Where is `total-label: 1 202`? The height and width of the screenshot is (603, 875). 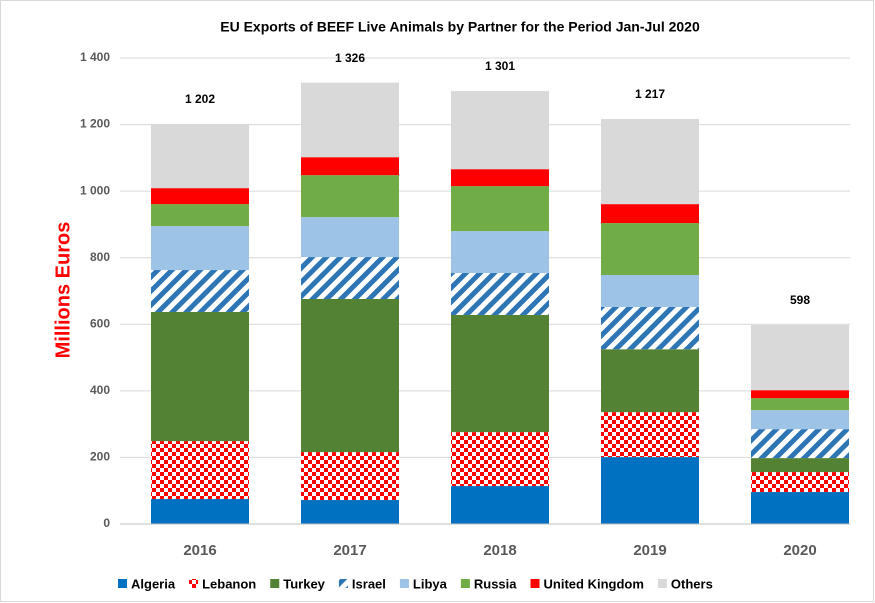
total-label: 1 202 is located at coordinates (200, 99).